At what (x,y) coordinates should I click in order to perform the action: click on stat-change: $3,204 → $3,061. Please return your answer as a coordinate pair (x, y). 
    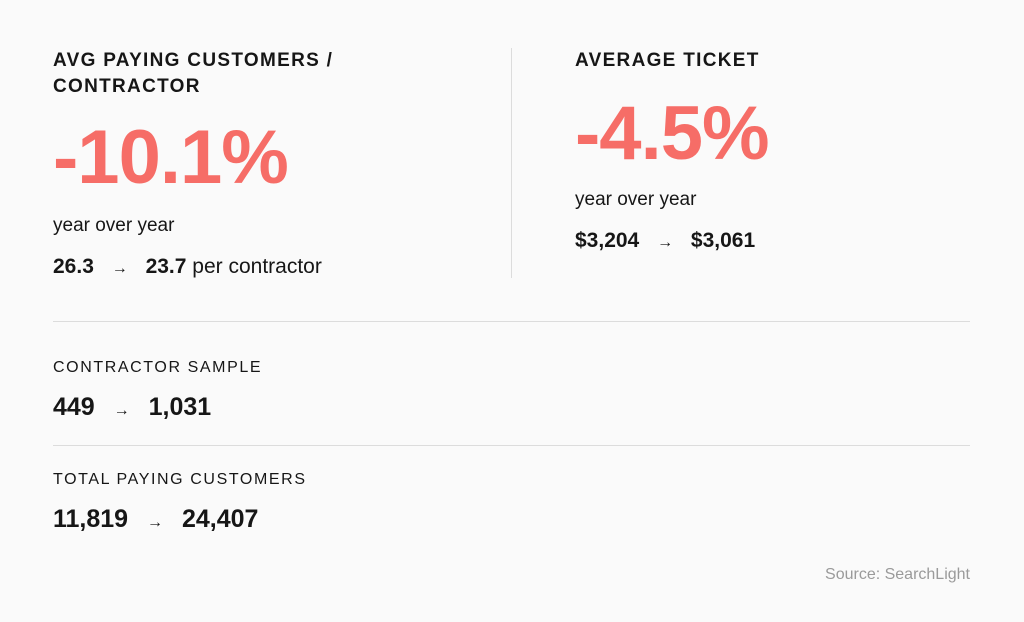
    Looking at the image, I should click on (775, 242).